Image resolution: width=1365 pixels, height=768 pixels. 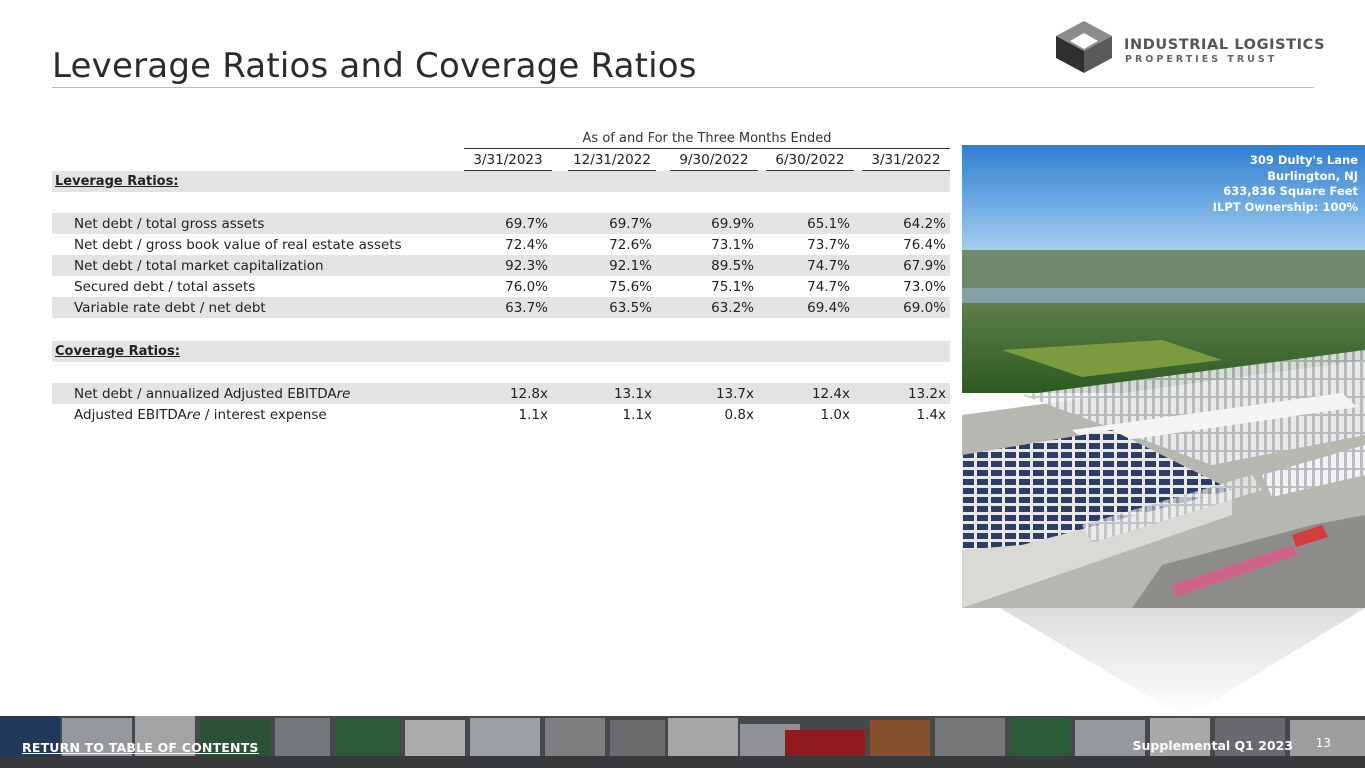 I want to click on cell-value: 75.1%, so click(x=732, y=287).